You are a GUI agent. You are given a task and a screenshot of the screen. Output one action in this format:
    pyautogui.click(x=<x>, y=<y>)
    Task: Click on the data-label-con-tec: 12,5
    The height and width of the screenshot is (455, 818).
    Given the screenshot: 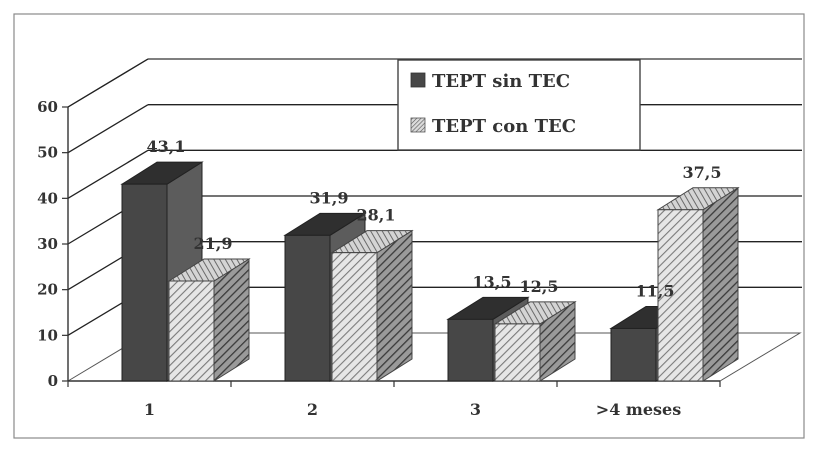 What is the action you would take?
    pyautogui.click(x=539, y=286)
    